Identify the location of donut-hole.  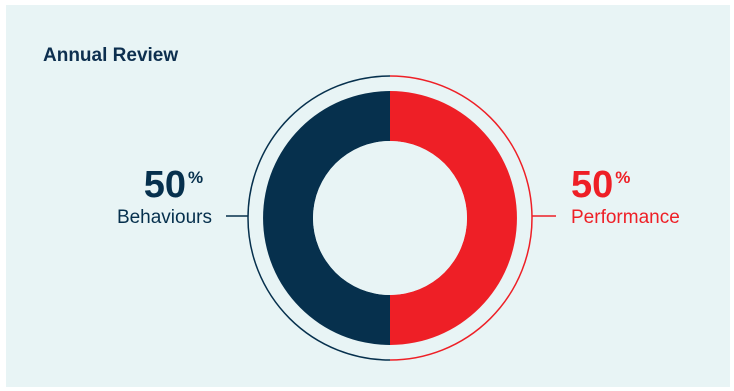
(390, 218).